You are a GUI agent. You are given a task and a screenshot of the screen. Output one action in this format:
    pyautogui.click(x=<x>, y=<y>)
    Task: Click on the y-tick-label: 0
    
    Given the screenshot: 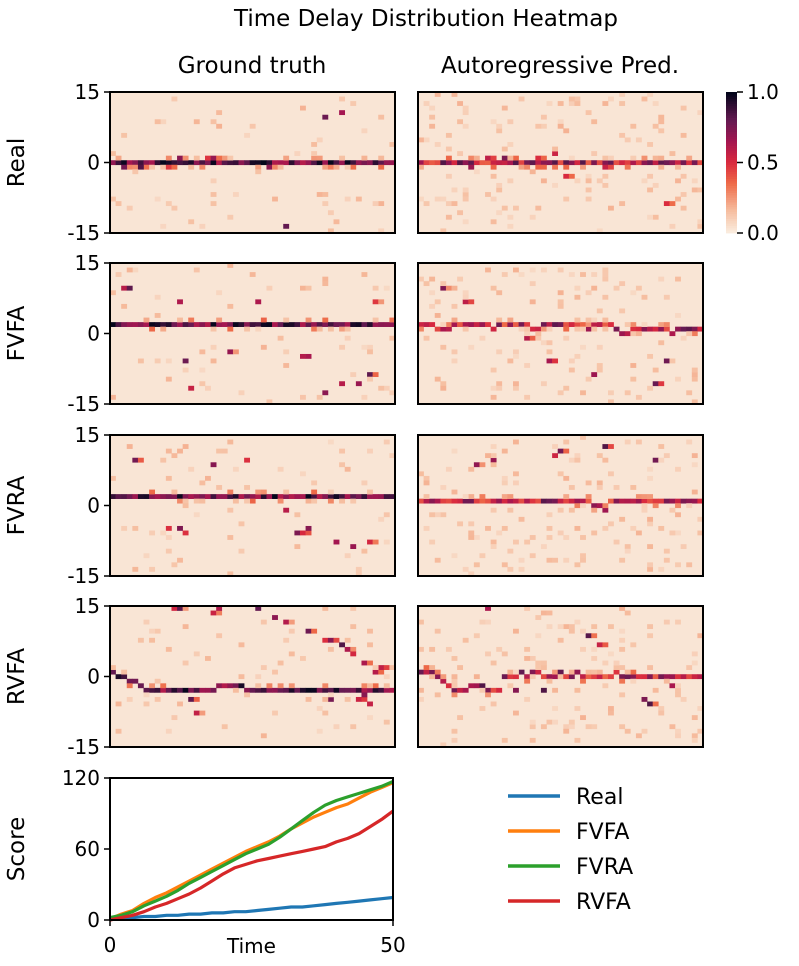 What is the action you would take?
    pyautogui.click(x=93, y=677)
    